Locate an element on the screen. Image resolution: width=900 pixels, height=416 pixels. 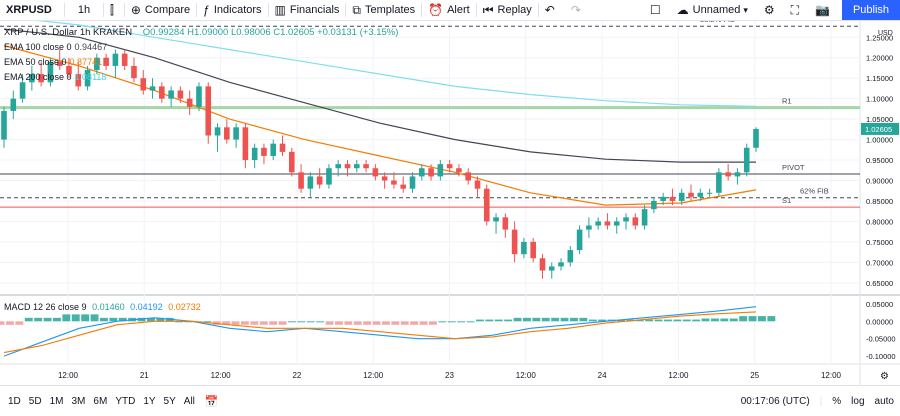
settings-button: ⚙ is located at coordinates (771, 10).